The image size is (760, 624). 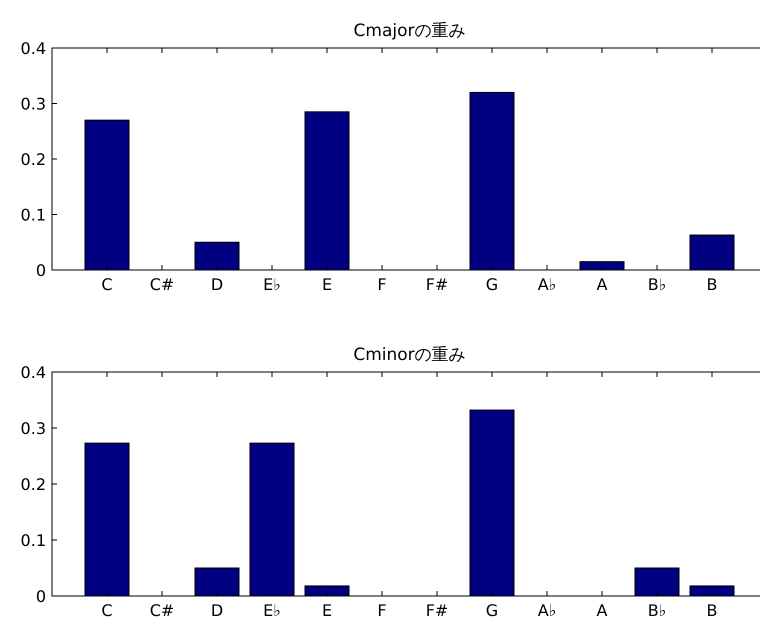 I want to click on chart-title: Cmajorの重み, so click(x=410, y=31).